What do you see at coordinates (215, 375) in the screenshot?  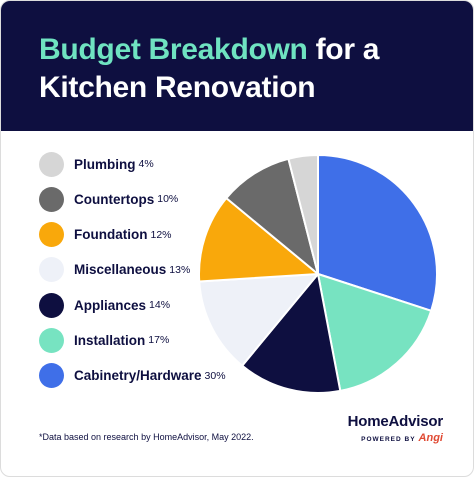 I see `legend-percent: 30%` at bounding box center [215, 375].